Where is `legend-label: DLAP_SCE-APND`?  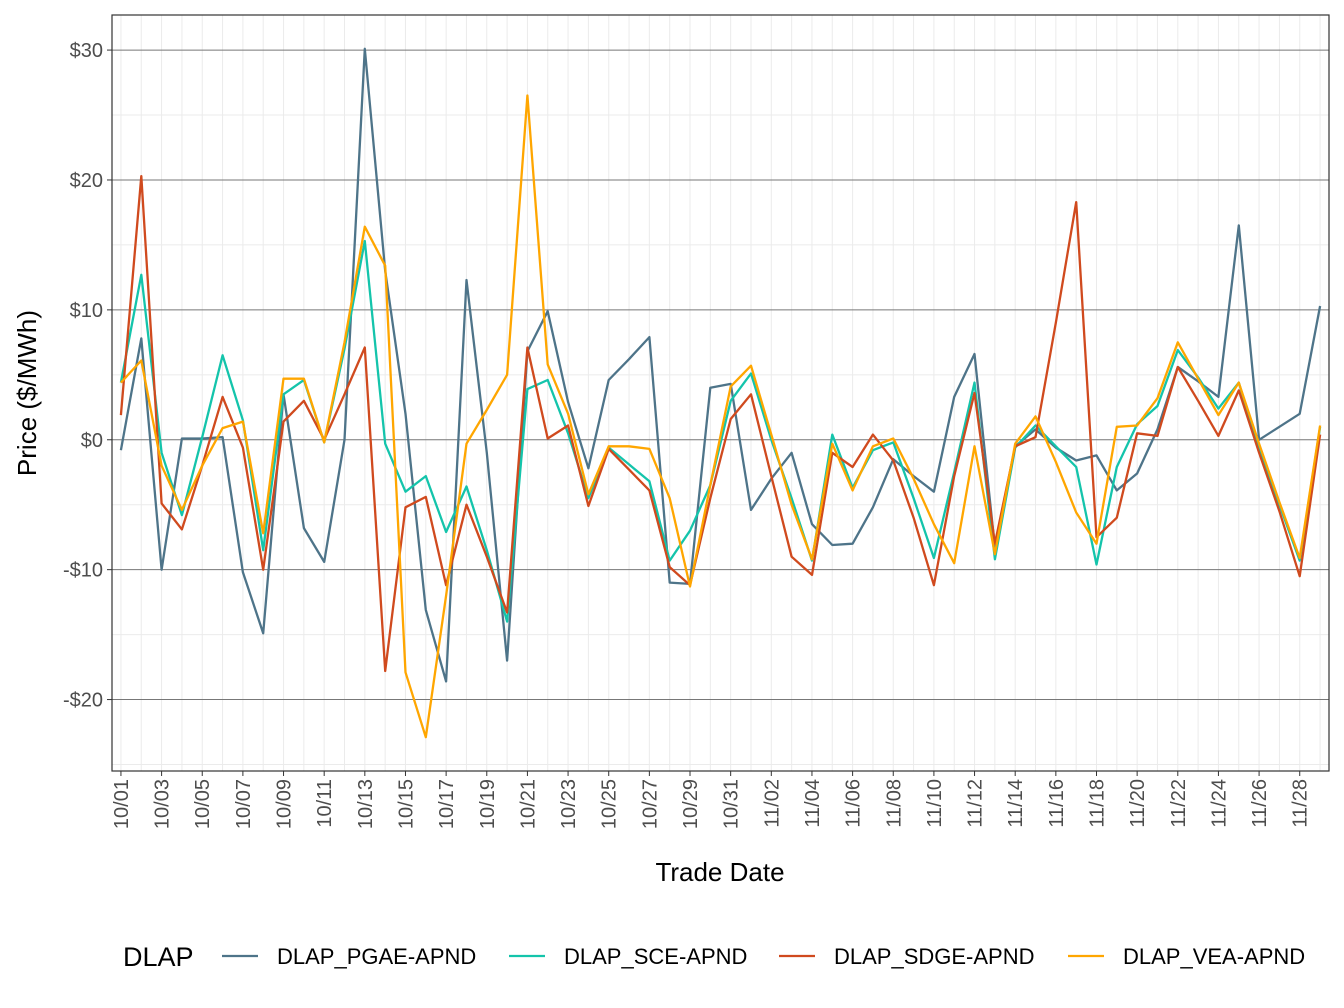 legend-label: DLAP_SCE-APND is located at coordinates (655, 956).